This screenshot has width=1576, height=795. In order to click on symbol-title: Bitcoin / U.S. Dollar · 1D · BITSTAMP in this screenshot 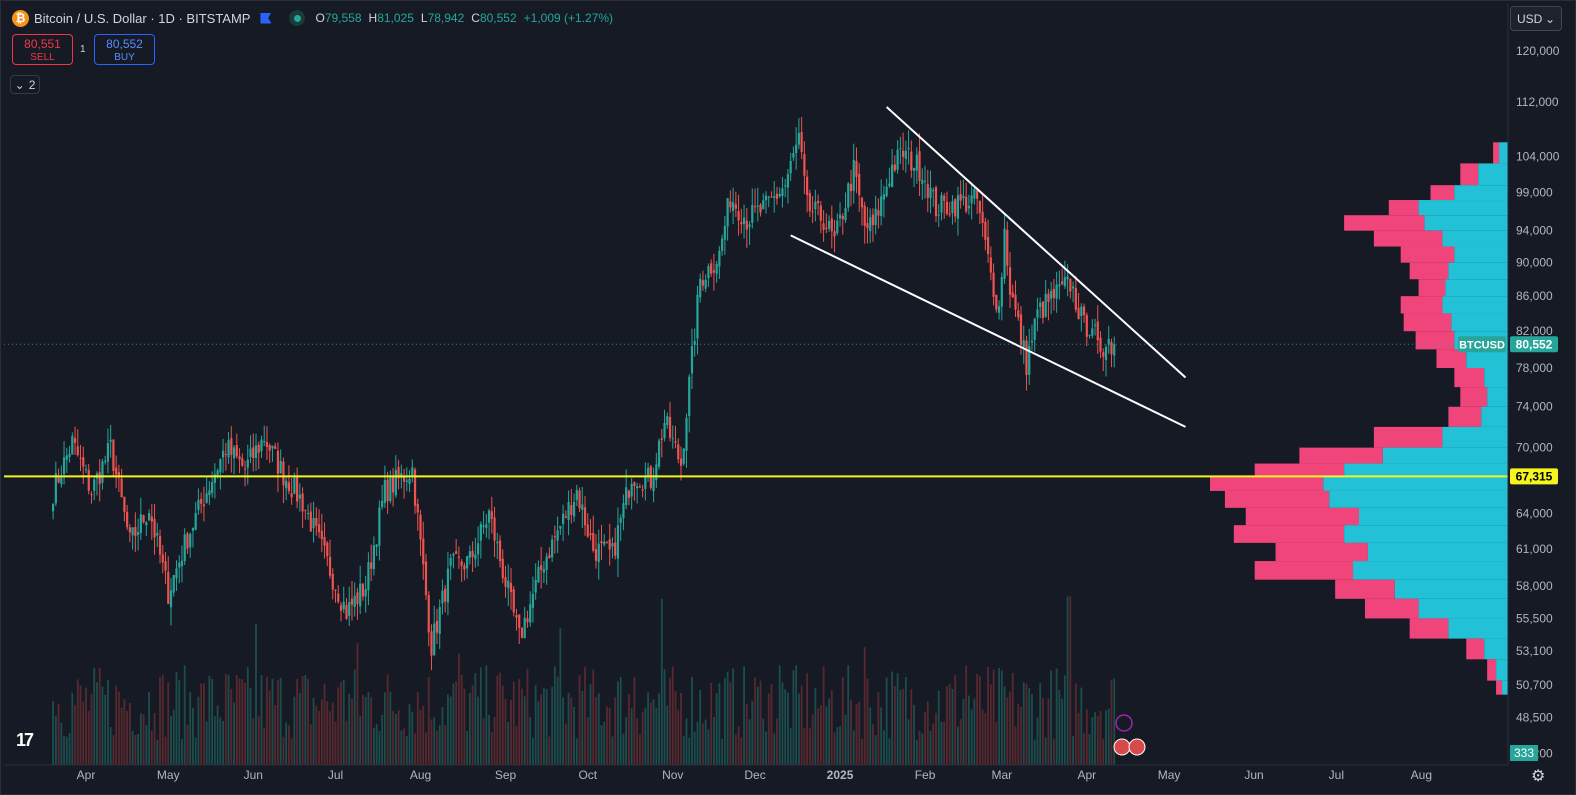, I will do `click(142, 18)`.